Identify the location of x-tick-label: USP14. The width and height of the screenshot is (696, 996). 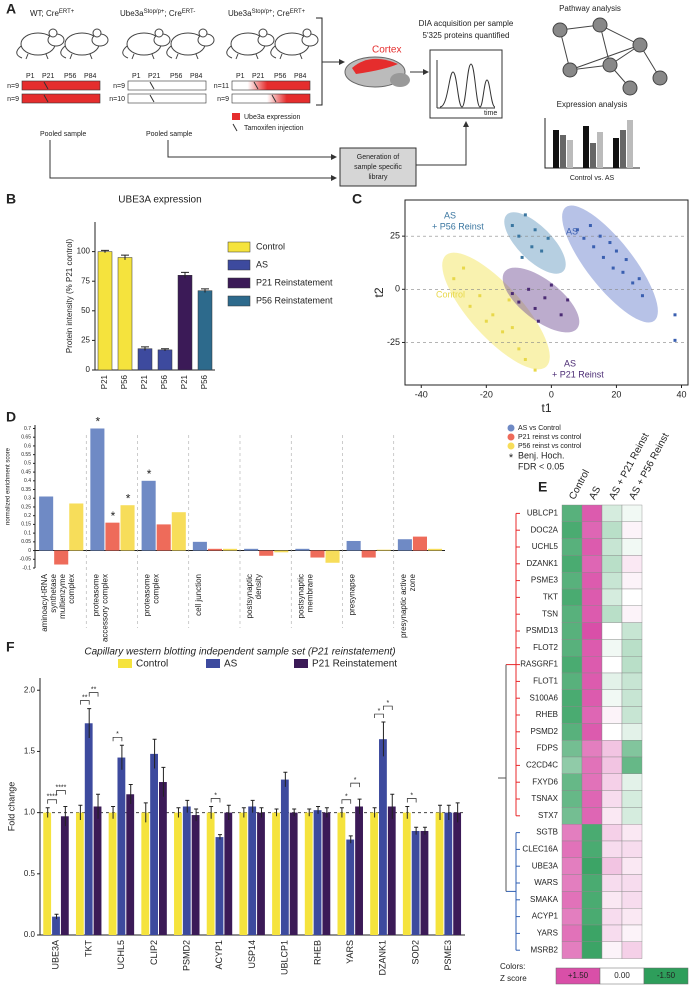
(252, 954).